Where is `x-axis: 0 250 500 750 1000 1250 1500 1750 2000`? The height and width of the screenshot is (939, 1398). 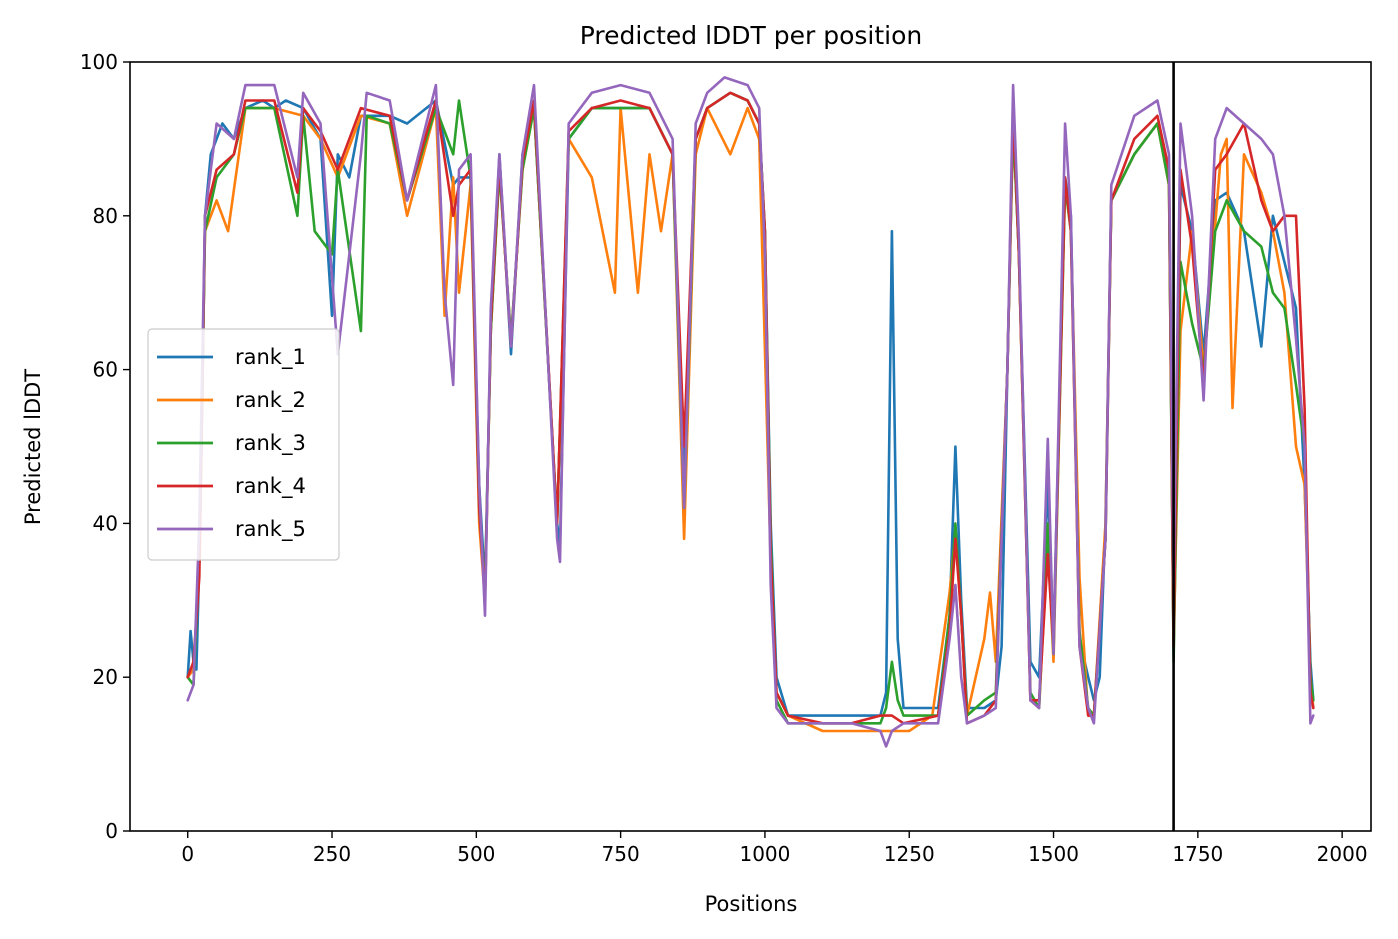 x-axis: 0 250 500 750 1000 1250 1500 1750 2000 is located at coordinates (774, 848).